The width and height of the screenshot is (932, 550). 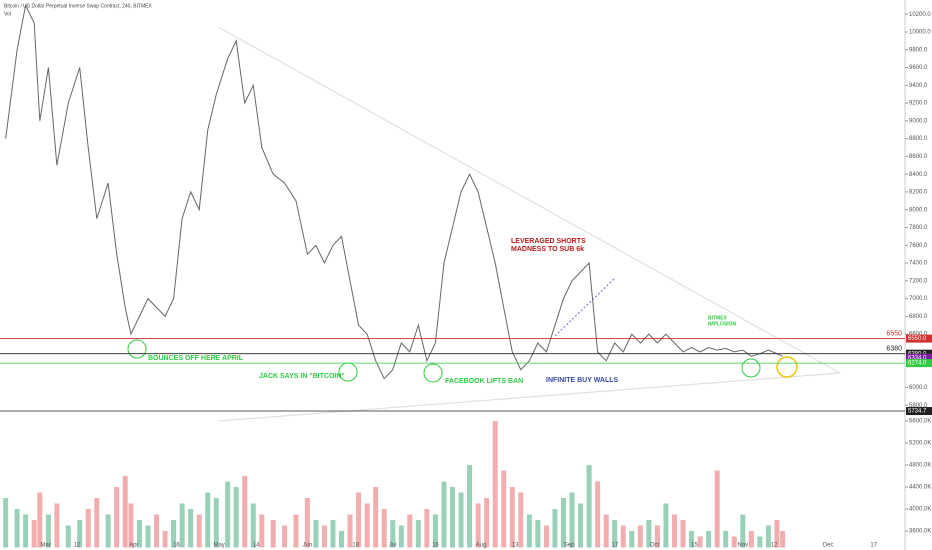 I want to click on level-label: 6274.0, so click(x=917, y=364).